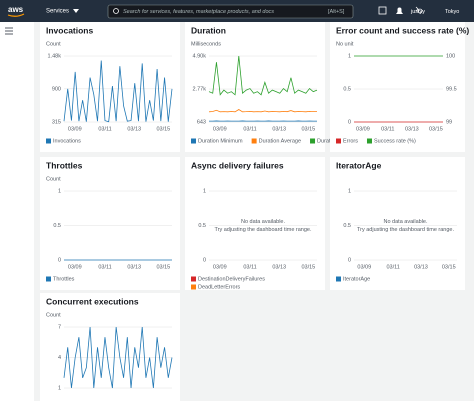 This screenshot has height=401, width=474. What do you see at coordinates (350, 141) in the screenshot?
I see `legend-label: Errors` at bounding box center [350, 141].